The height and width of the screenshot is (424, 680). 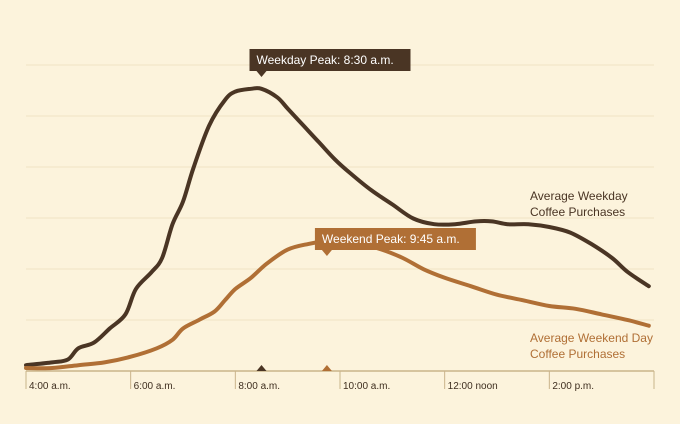 What do you see at coordinates (366, 386) in the screenshot?
I see `x-tick-label: 10:00 a.m.` at bounding box center [366, 386].